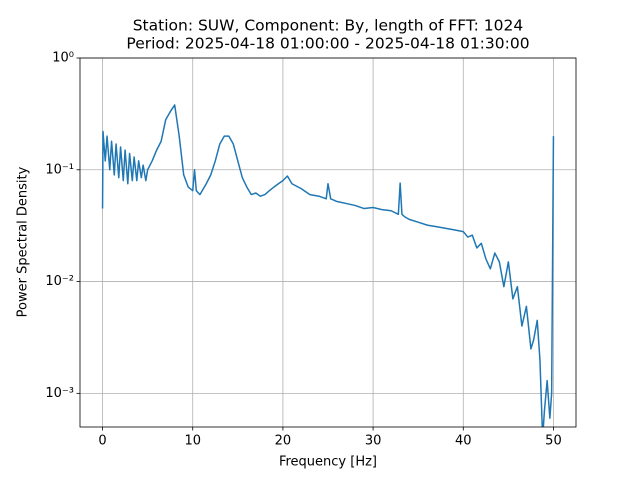  I want to click on x-tick-label: 10, so click(192, 441).